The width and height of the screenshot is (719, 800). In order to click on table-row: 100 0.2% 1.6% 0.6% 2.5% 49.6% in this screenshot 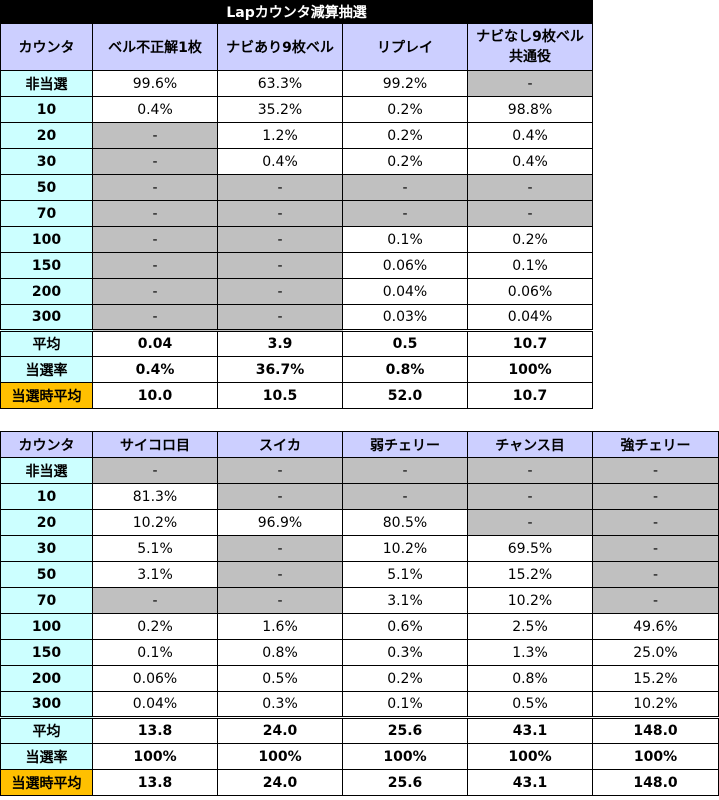, I will do `click(359, 626)`.